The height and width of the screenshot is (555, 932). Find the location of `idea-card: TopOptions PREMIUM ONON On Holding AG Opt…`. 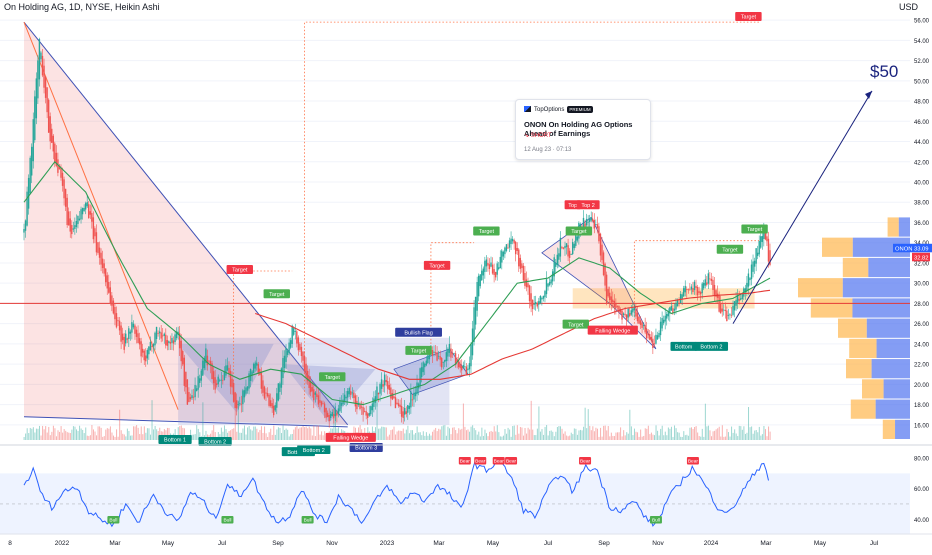

idea-card: TopOptions PREMIUM ONON On Holding AG Opt… is located at coordinates (583, 129).